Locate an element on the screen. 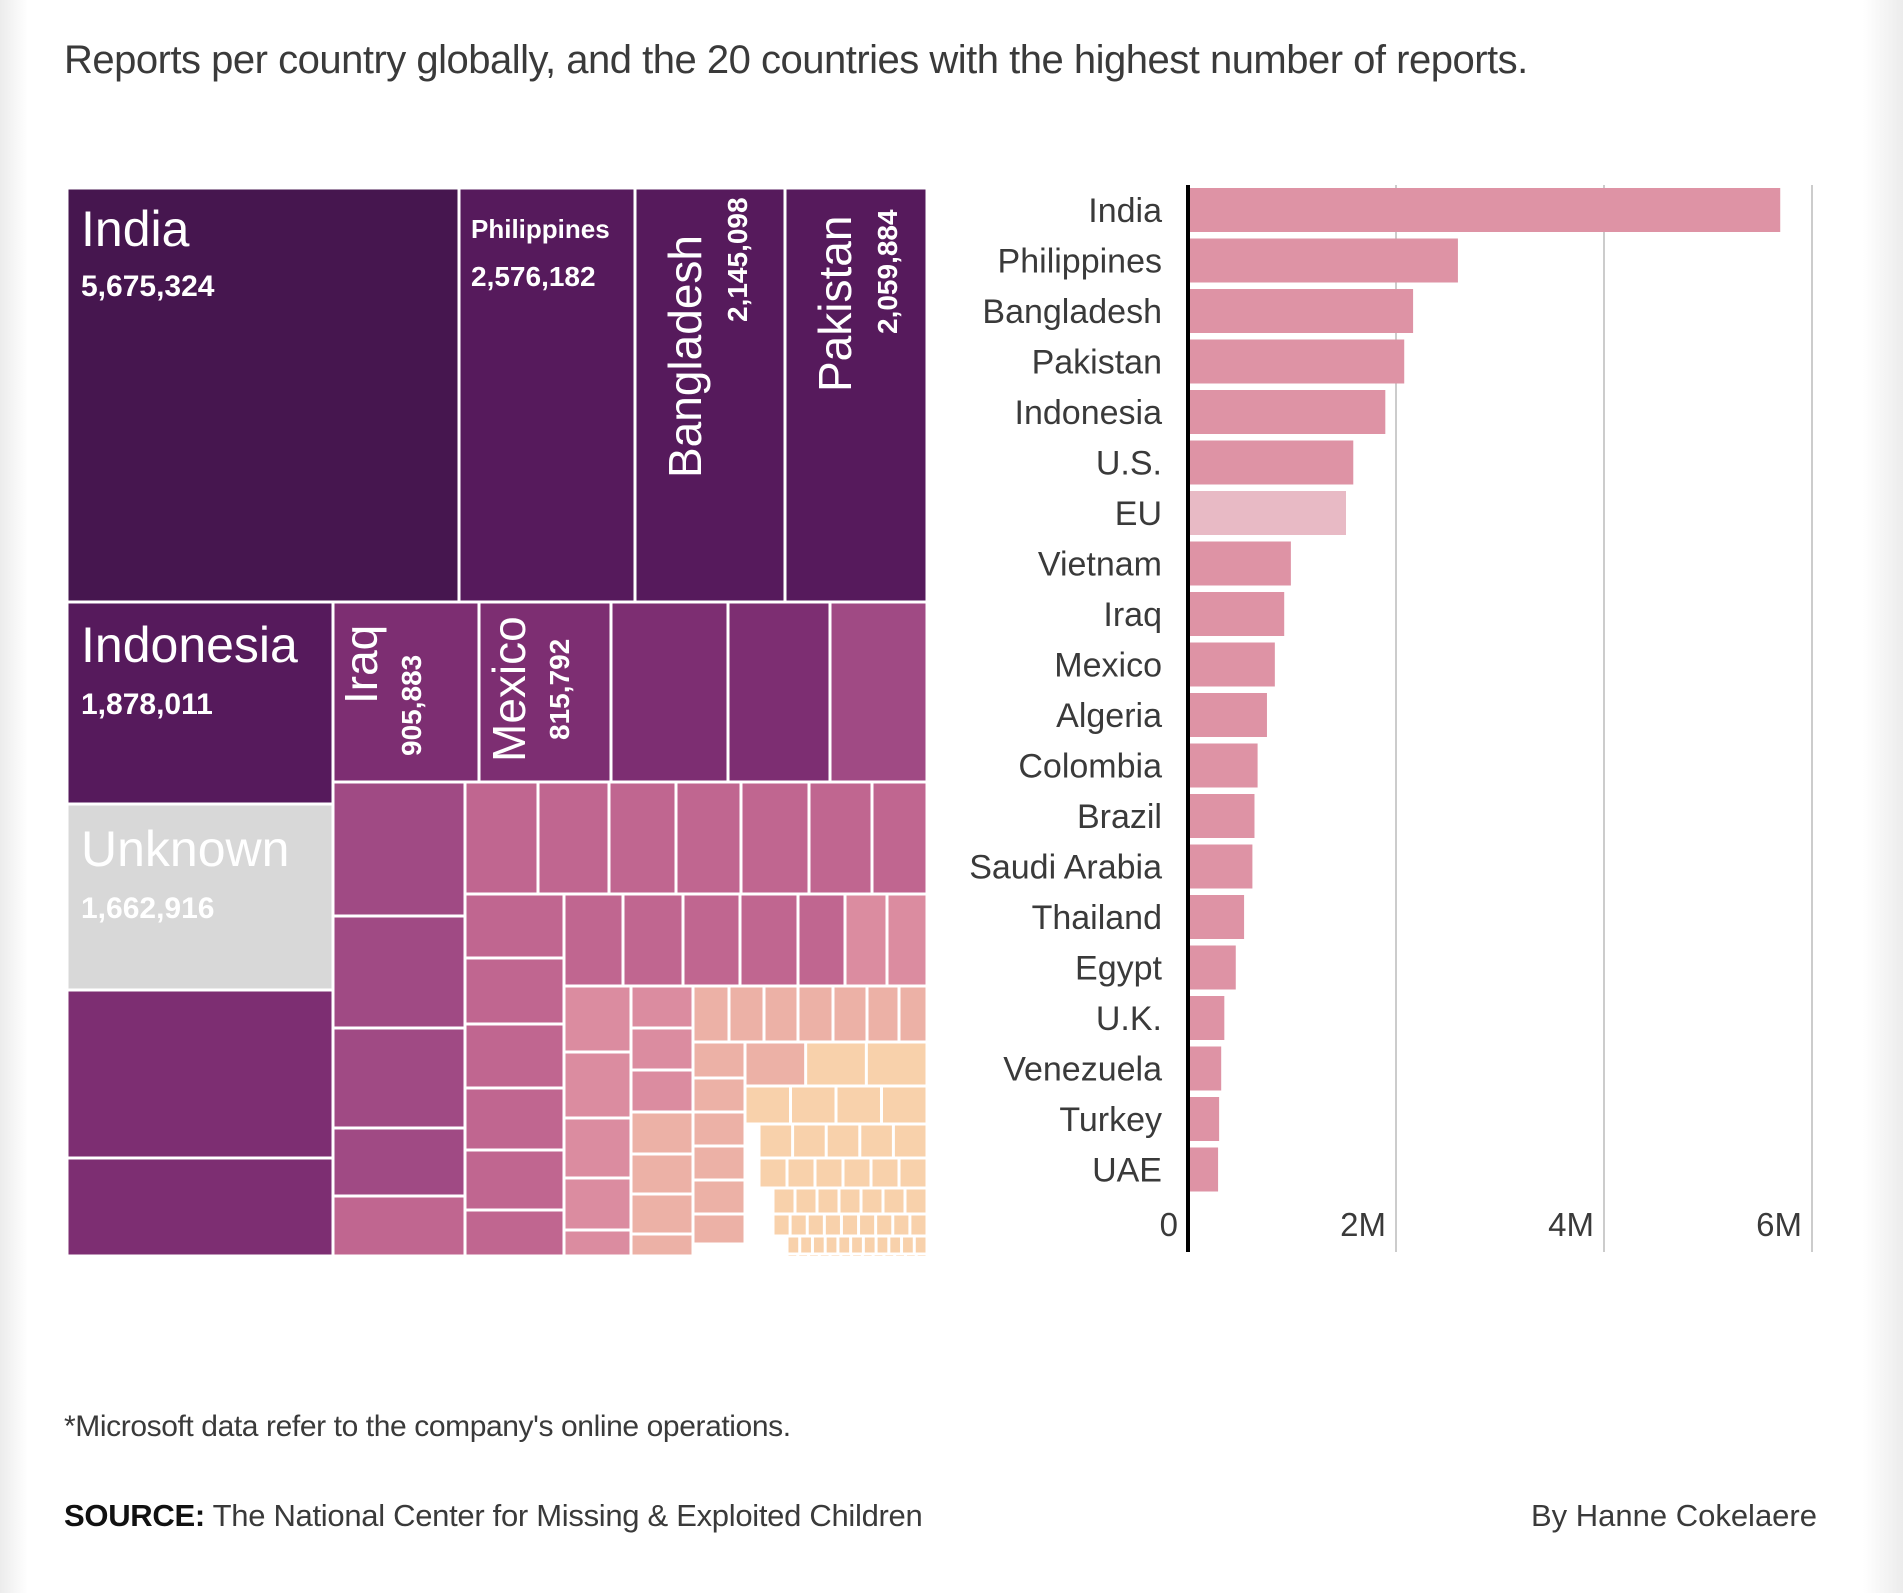 Image resolution: width=1903 pixels, height=1593 pixels. byline: By Hanne Cokelaere is located at coordinates (1673, 1515).